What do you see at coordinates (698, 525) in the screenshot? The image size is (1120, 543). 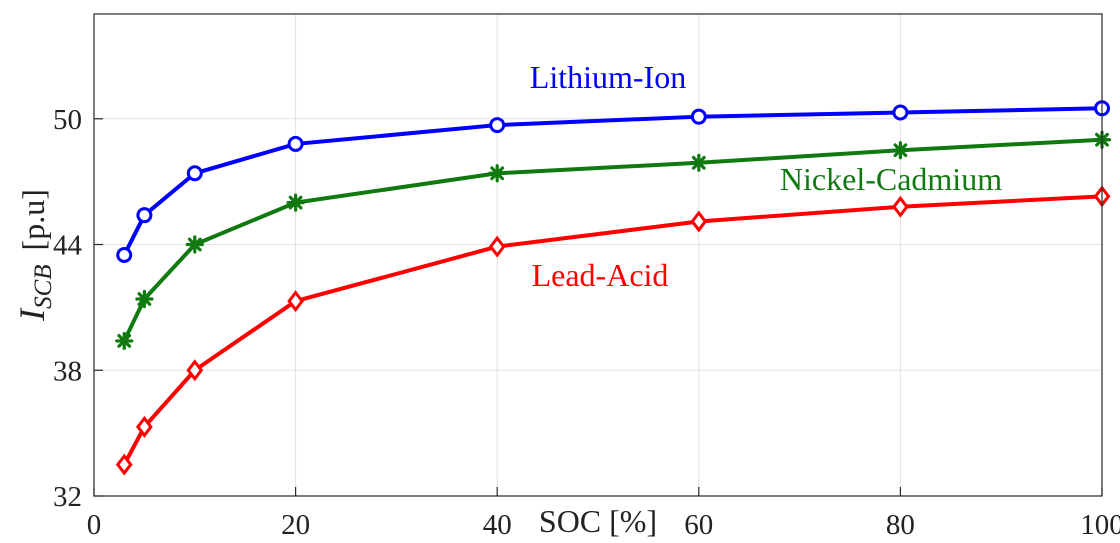 I see `x-tick-label: 60` at bounding box center [698, 525].